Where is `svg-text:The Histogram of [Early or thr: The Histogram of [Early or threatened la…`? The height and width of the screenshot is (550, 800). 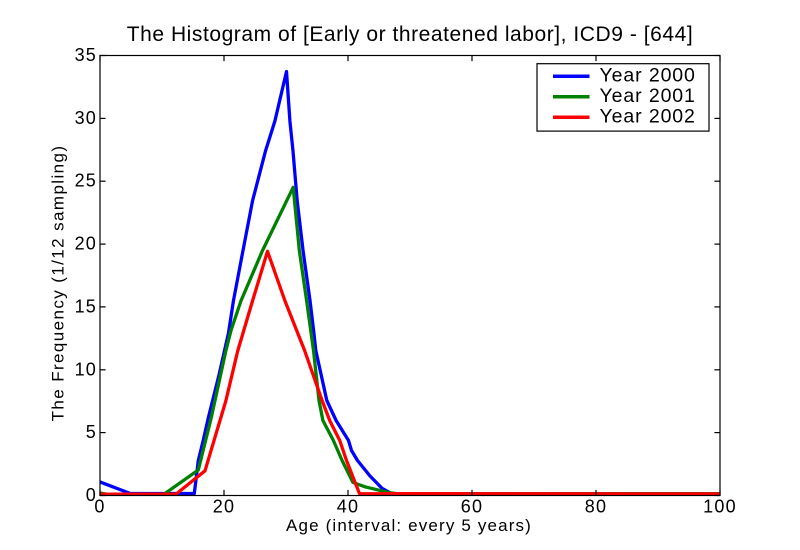 svg-text:The Histogram of [Early or thr: The Histogram of [Early or threatened la… is located at coordinates (410, 34).